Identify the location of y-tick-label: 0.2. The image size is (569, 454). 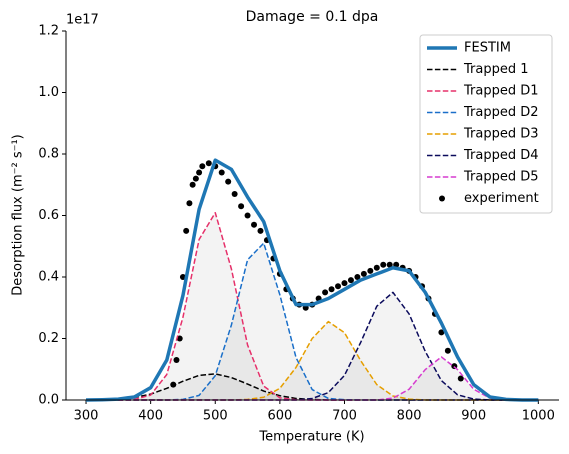
(48, 338).